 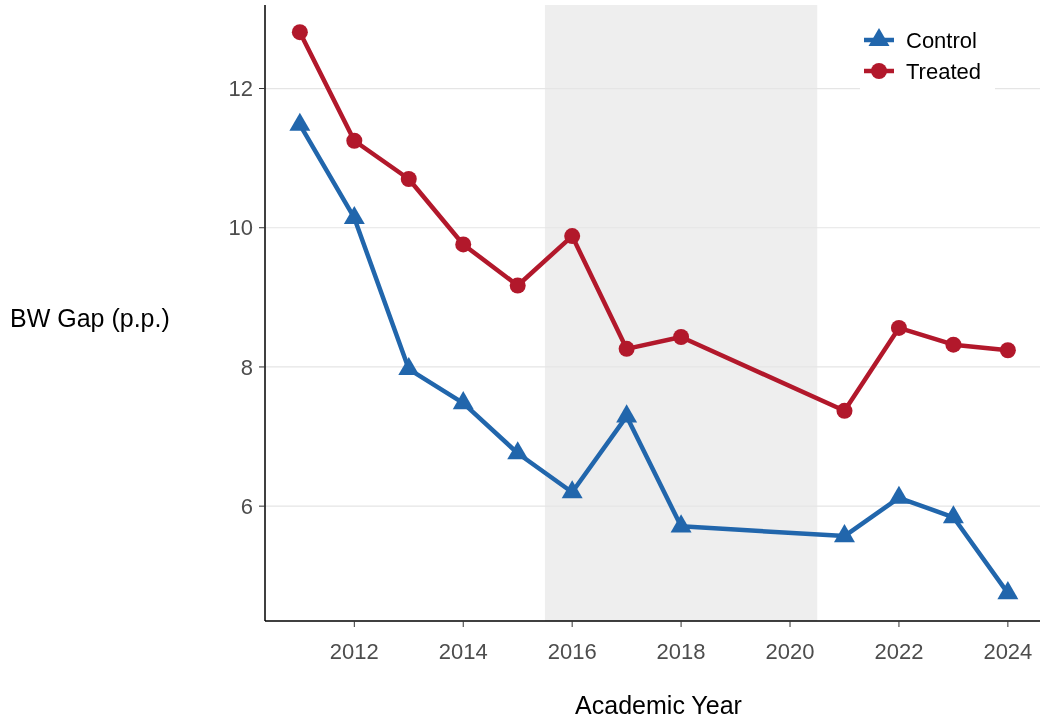 What do you see at coordinates (681, 651) in the screenshot?
I see `x-tick-label: 2018` at bounding box center [681, 651].